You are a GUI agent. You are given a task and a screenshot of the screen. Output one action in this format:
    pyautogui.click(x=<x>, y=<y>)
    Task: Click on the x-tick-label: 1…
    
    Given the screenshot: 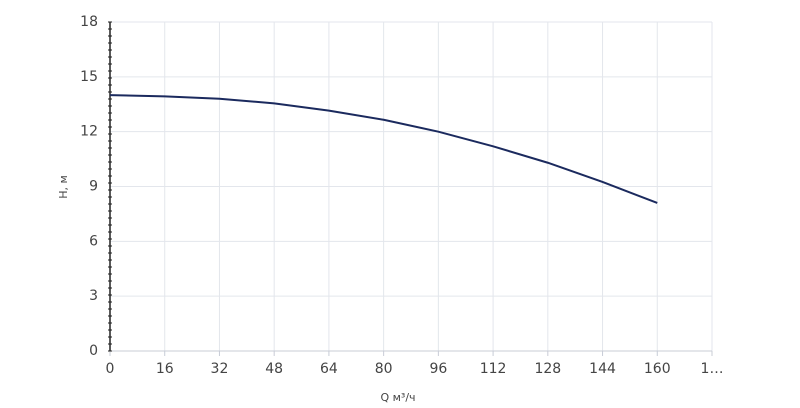 What is the action you would take?
    pyautogui.click(x=712, y=369)
    